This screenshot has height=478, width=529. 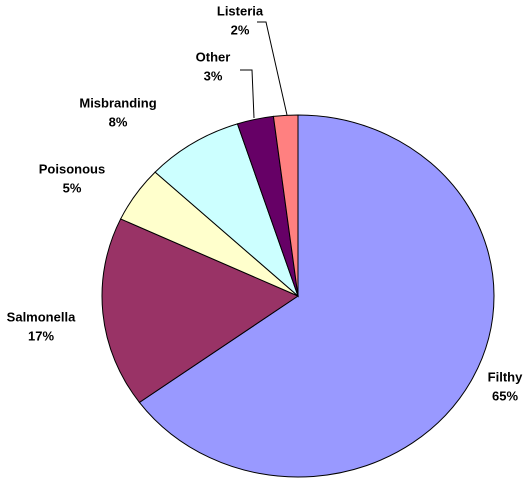 What do you see at coordinates (41, 316) in the screenshot?
I see `slice-label: Salmonella` at bounding box center [41, 316].